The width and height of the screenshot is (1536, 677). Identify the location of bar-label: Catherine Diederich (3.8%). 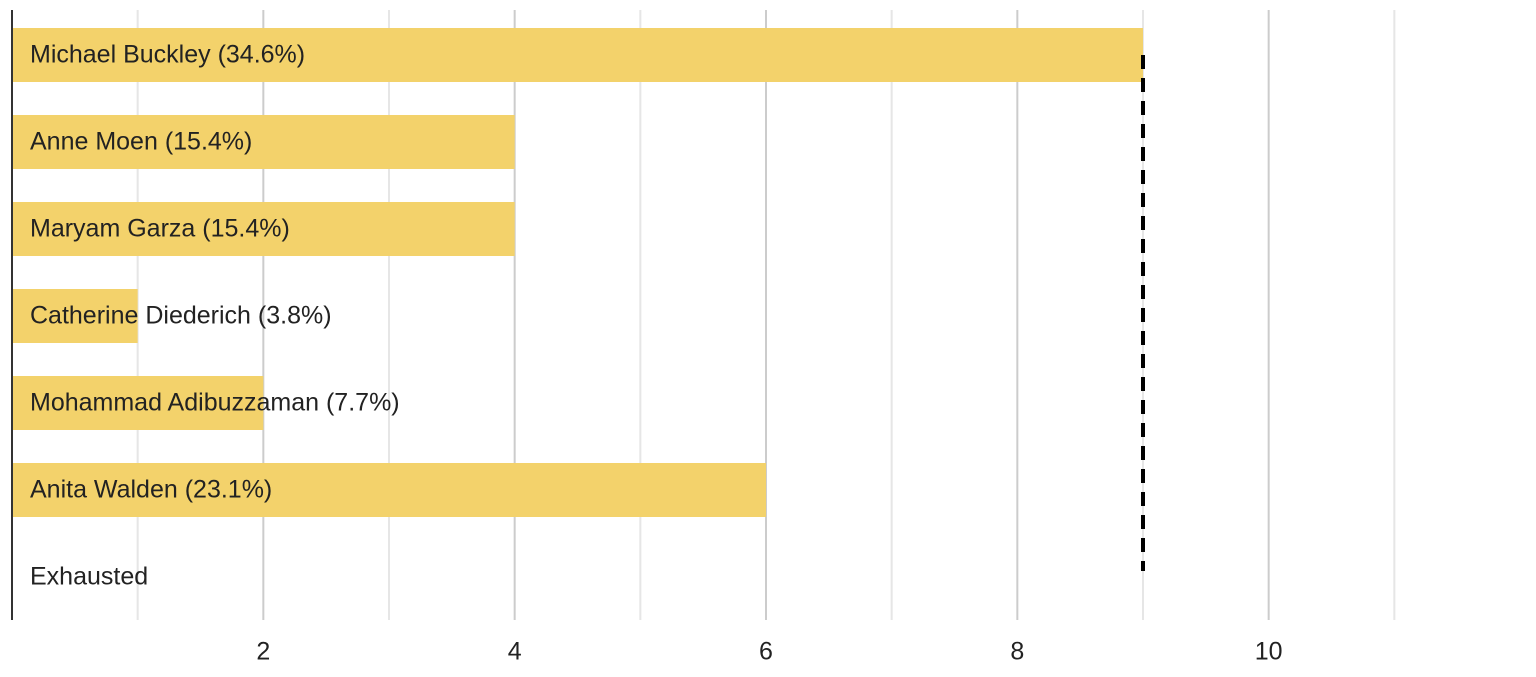
(181, 316).